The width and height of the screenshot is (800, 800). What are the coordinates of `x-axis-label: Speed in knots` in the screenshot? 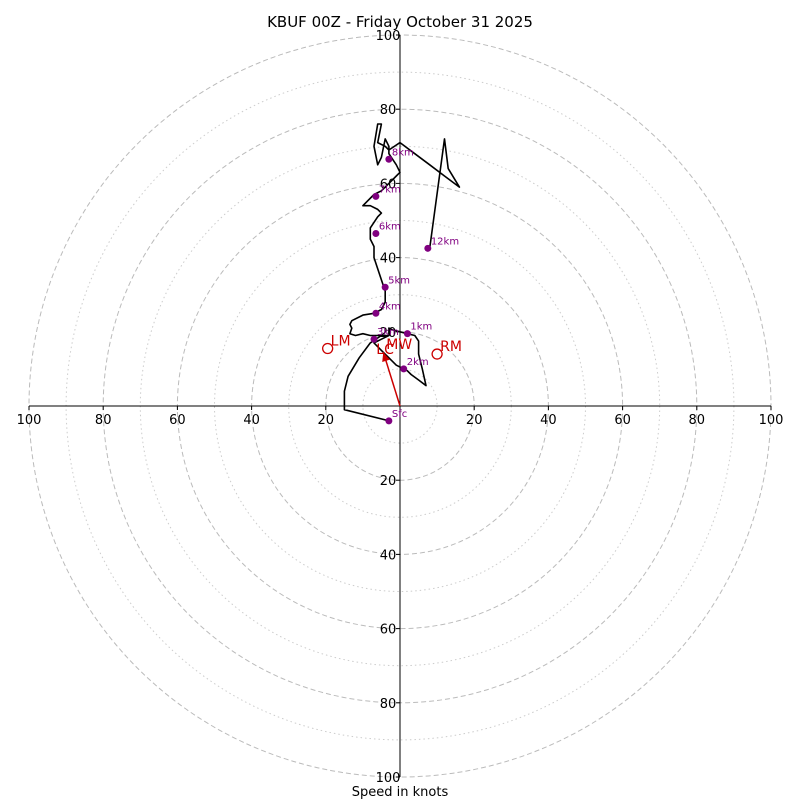 It's located at (400, 792).